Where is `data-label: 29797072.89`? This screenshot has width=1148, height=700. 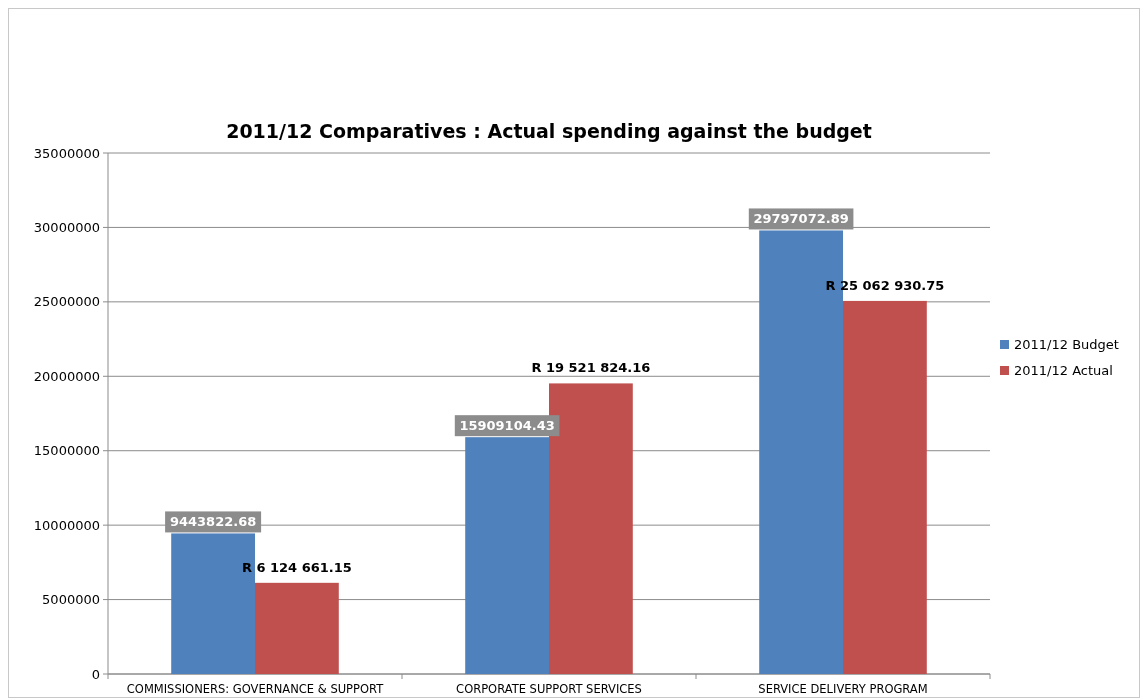 data-label: 29797072.89 is located at coordinates (801, 219).